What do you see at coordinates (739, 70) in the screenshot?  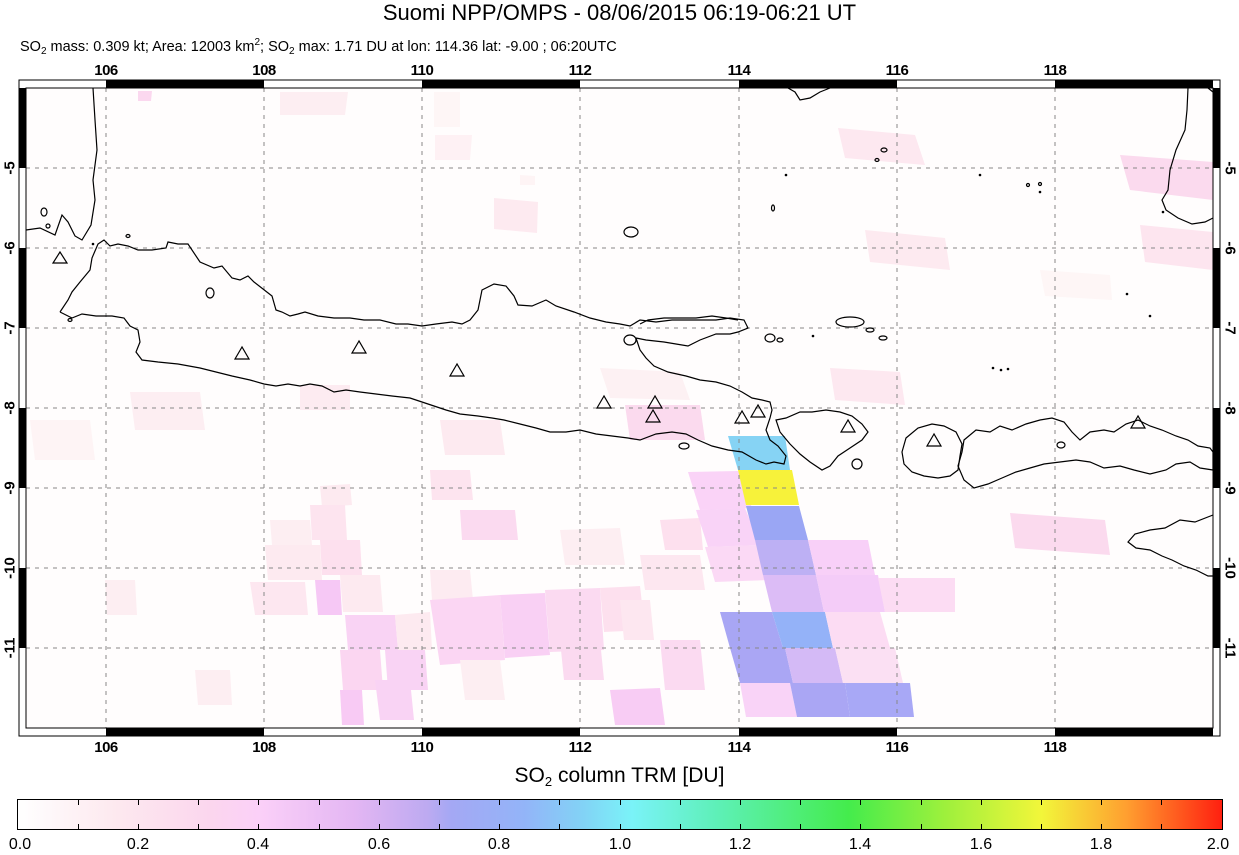 I see `lon-label-top: 114` at bounding box center [739, 70].